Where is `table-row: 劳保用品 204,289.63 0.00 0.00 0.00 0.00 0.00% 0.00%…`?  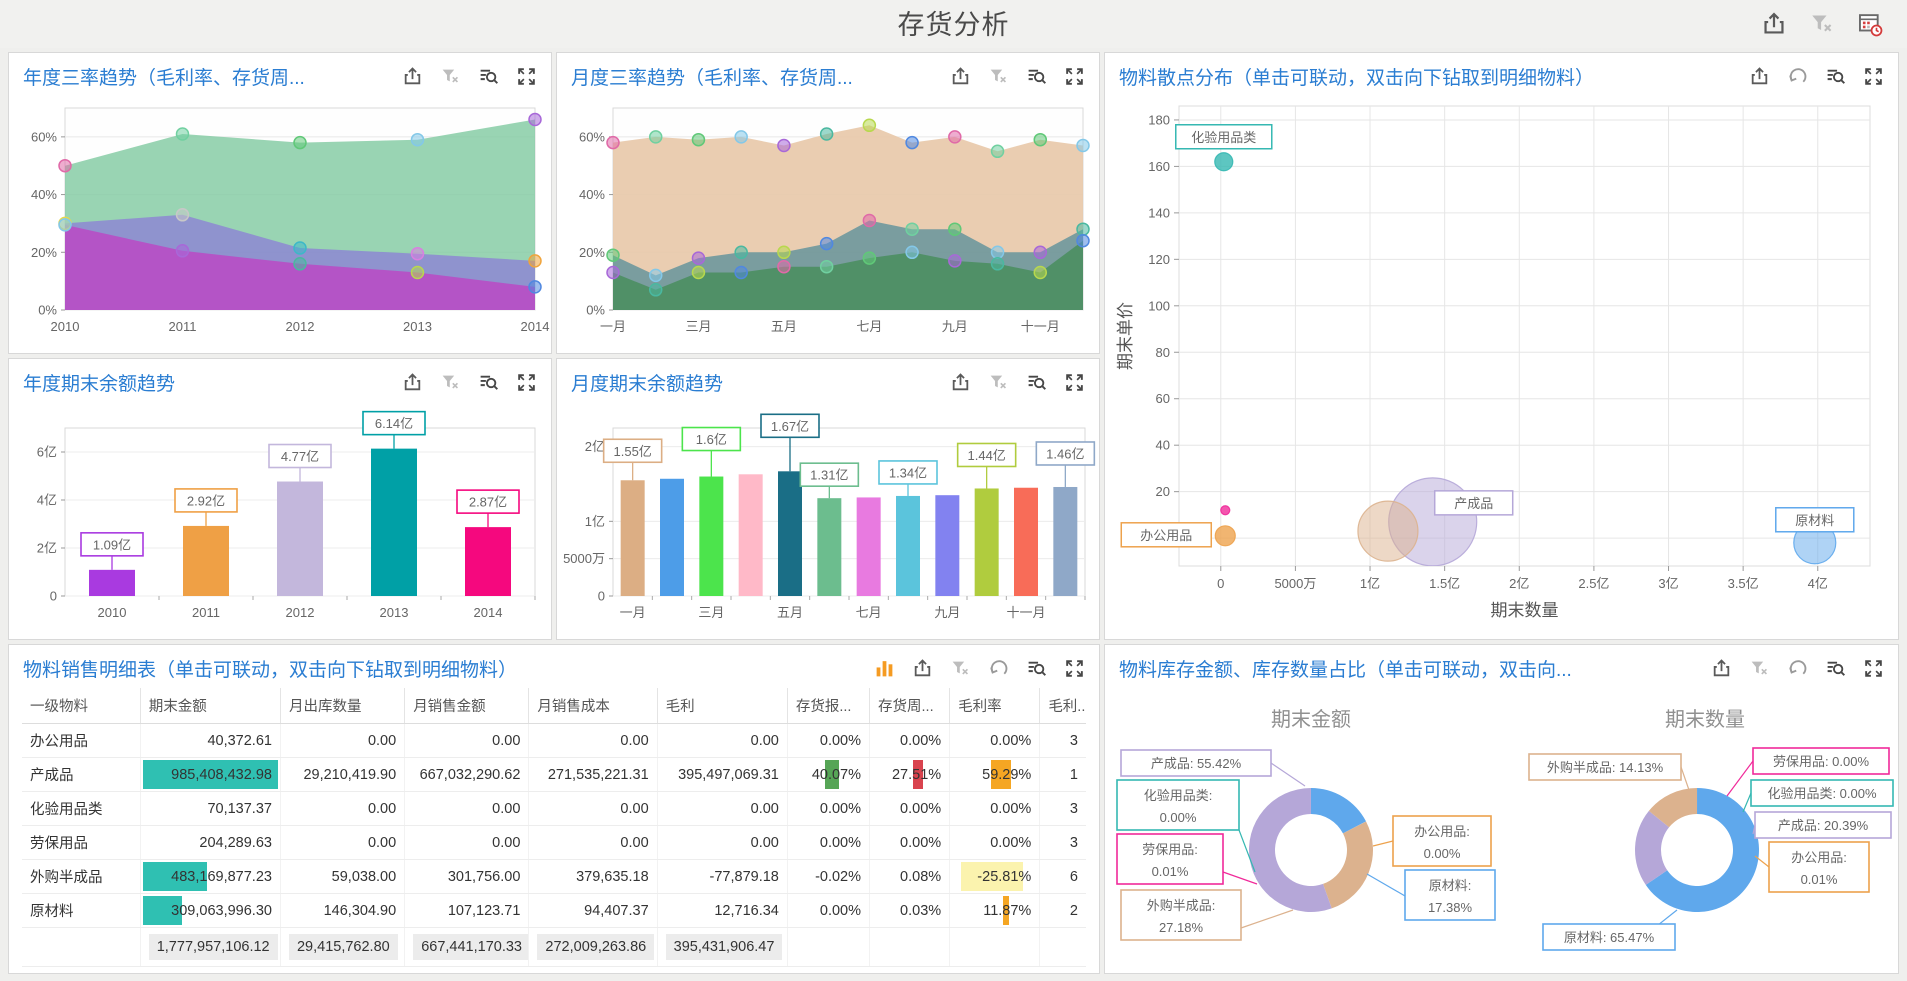 table-row: 劳保用品 204,289.63 0.00 0.00 0.00 0.00 0.00% 0.00%… is located at coordinates (554, 842).